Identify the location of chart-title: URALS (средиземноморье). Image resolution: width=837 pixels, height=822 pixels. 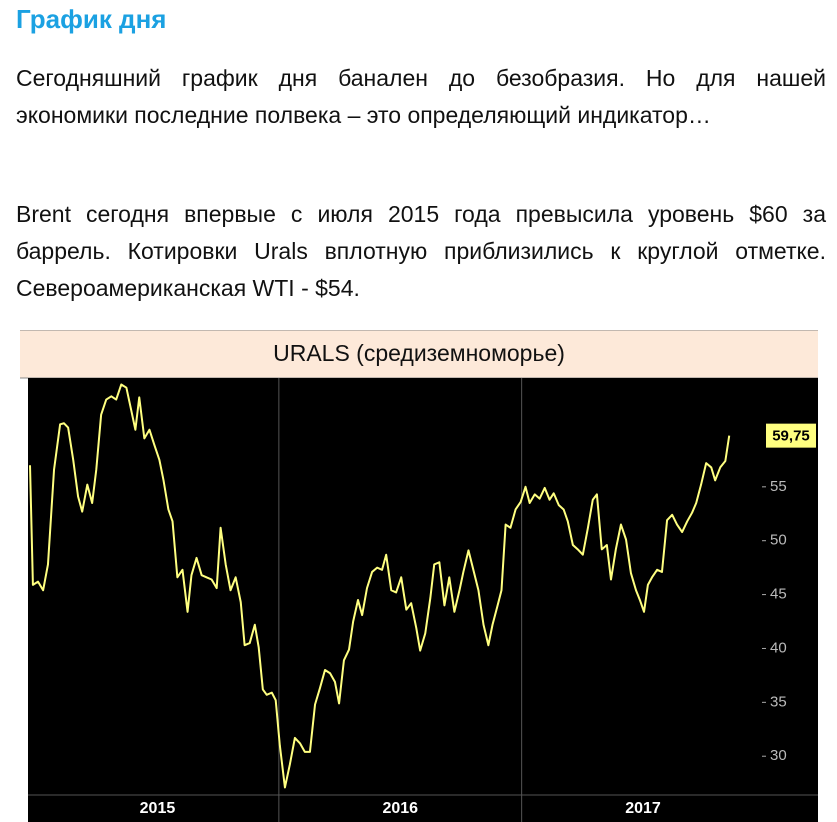
(419, 353).